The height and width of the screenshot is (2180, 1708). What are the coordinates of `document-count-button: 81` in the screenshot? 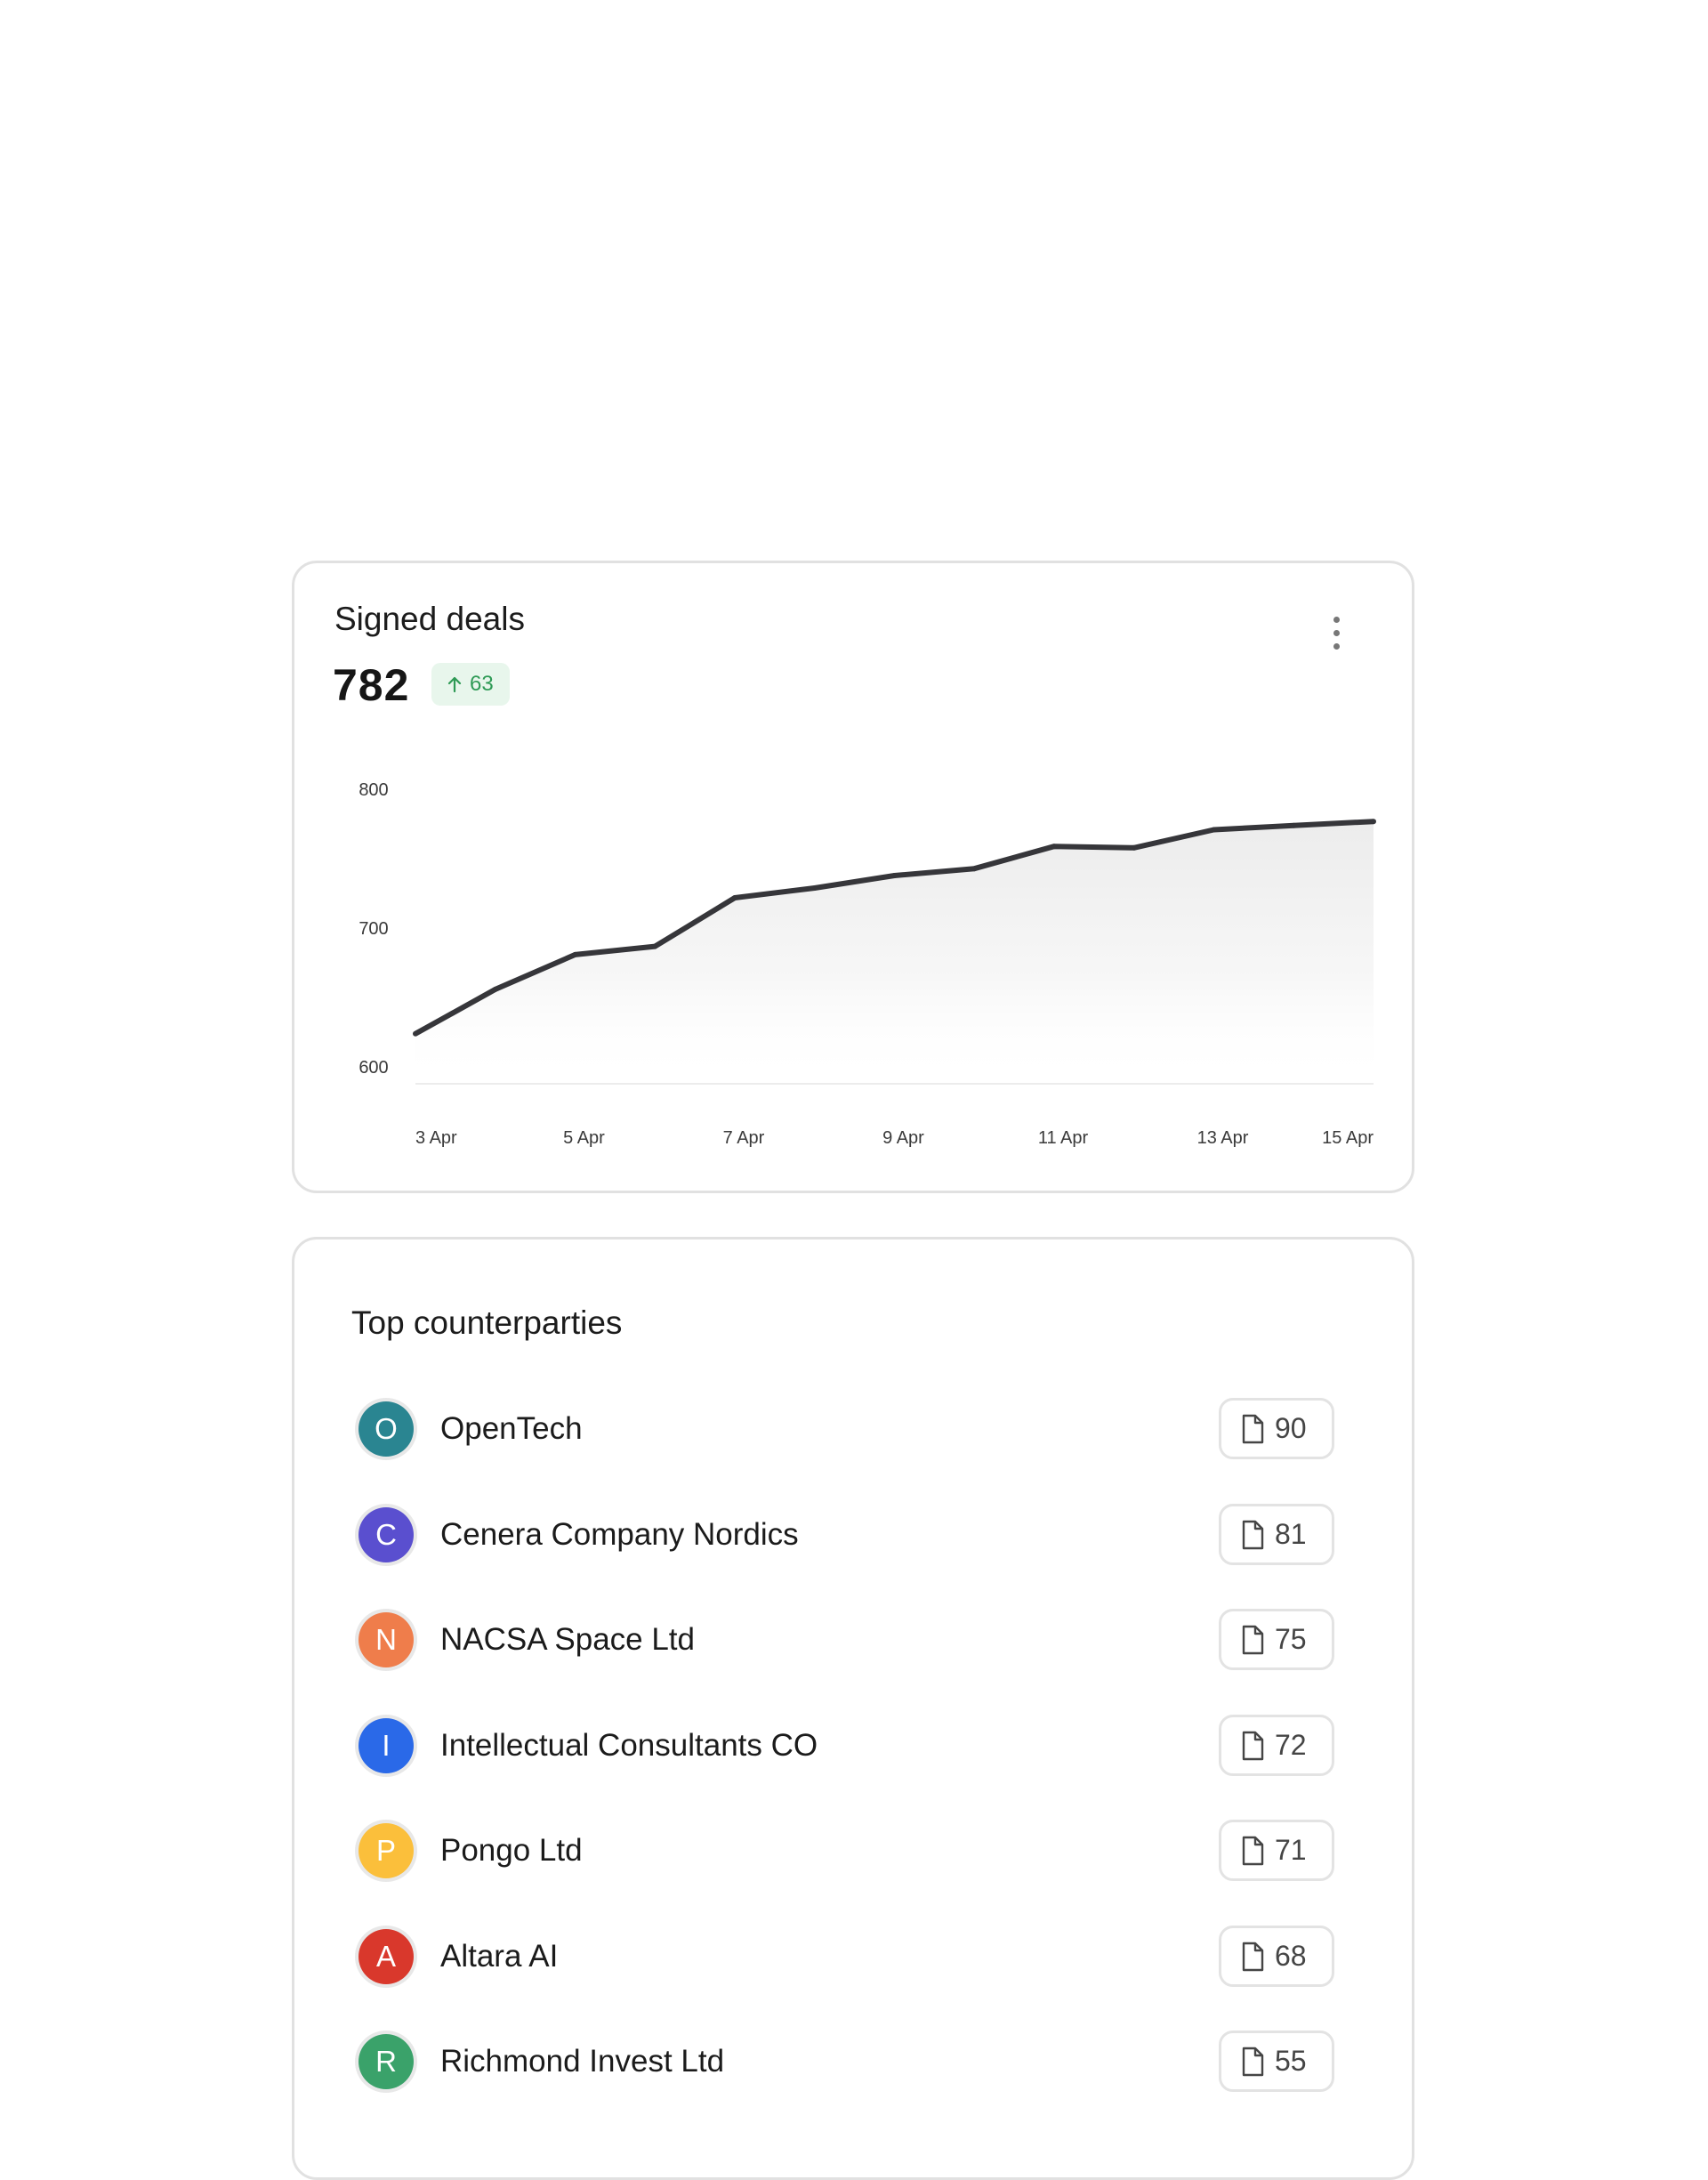 It's located at (1276, 1535).